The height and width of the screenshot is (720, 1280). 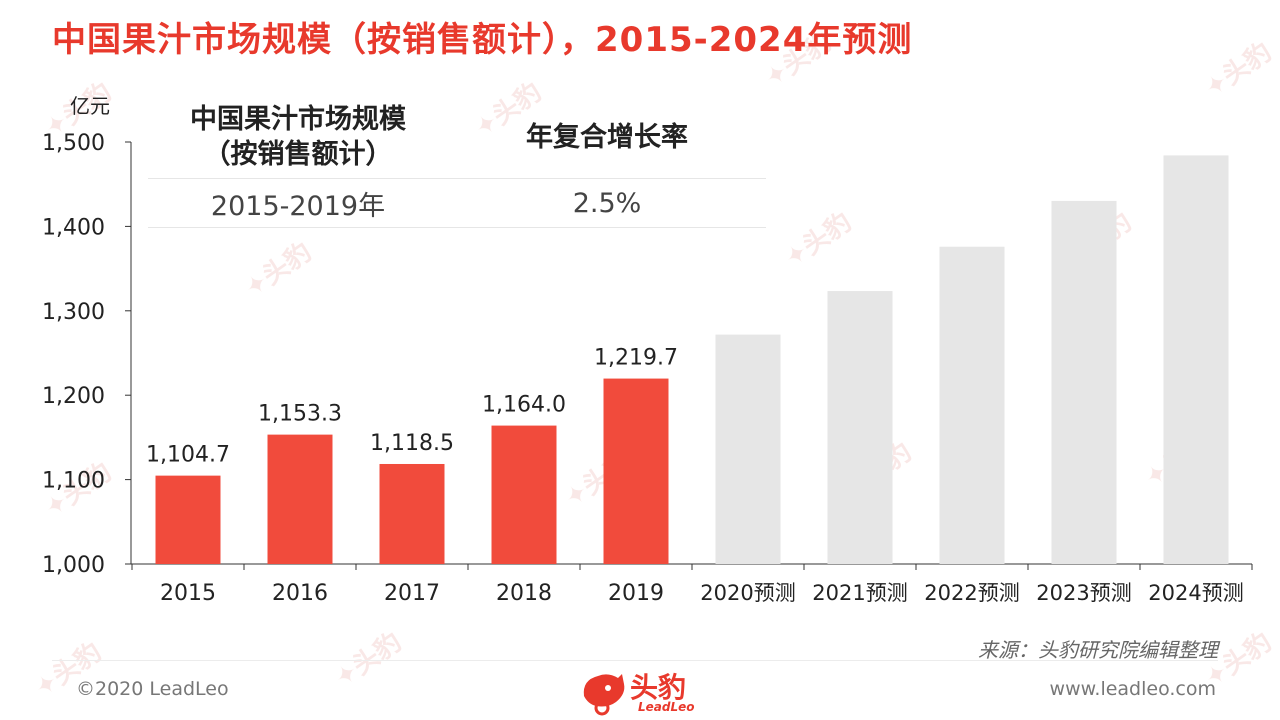 I want to click on data-label: 1,118.5, so click(x=412, y=443).